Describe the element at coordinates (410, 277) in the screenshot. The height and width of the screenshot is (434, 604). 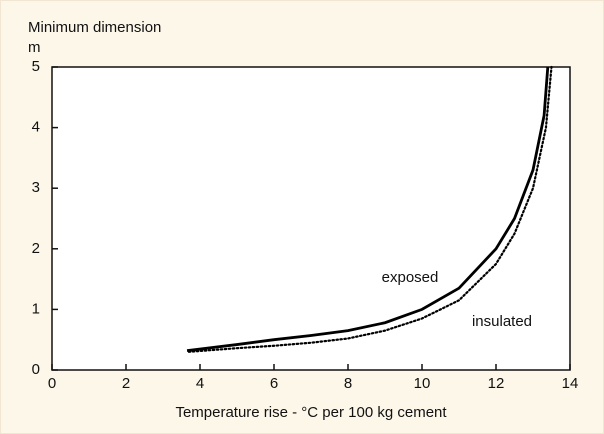
I see `curve-label: exposed` at that location.